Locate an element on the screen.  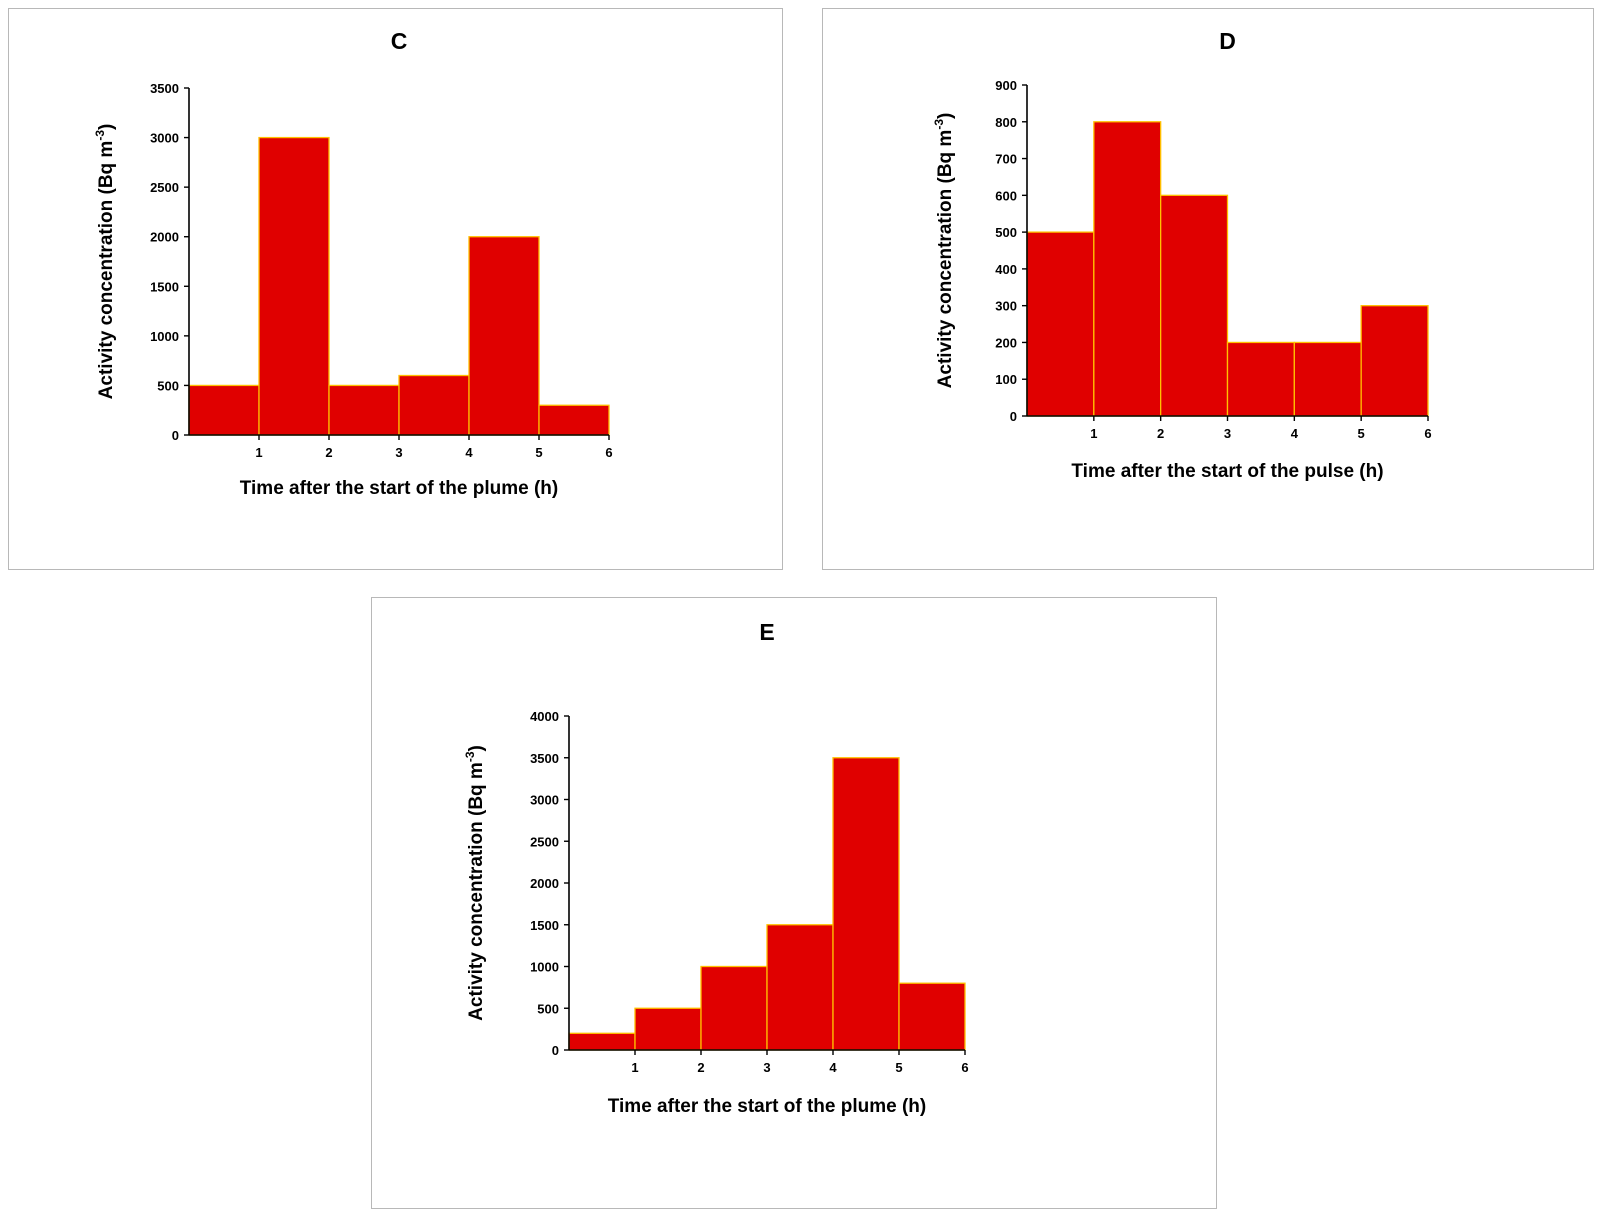
x-axis-label-e: Time after the start of the plume (h) is located at coordinates (767, 1106).